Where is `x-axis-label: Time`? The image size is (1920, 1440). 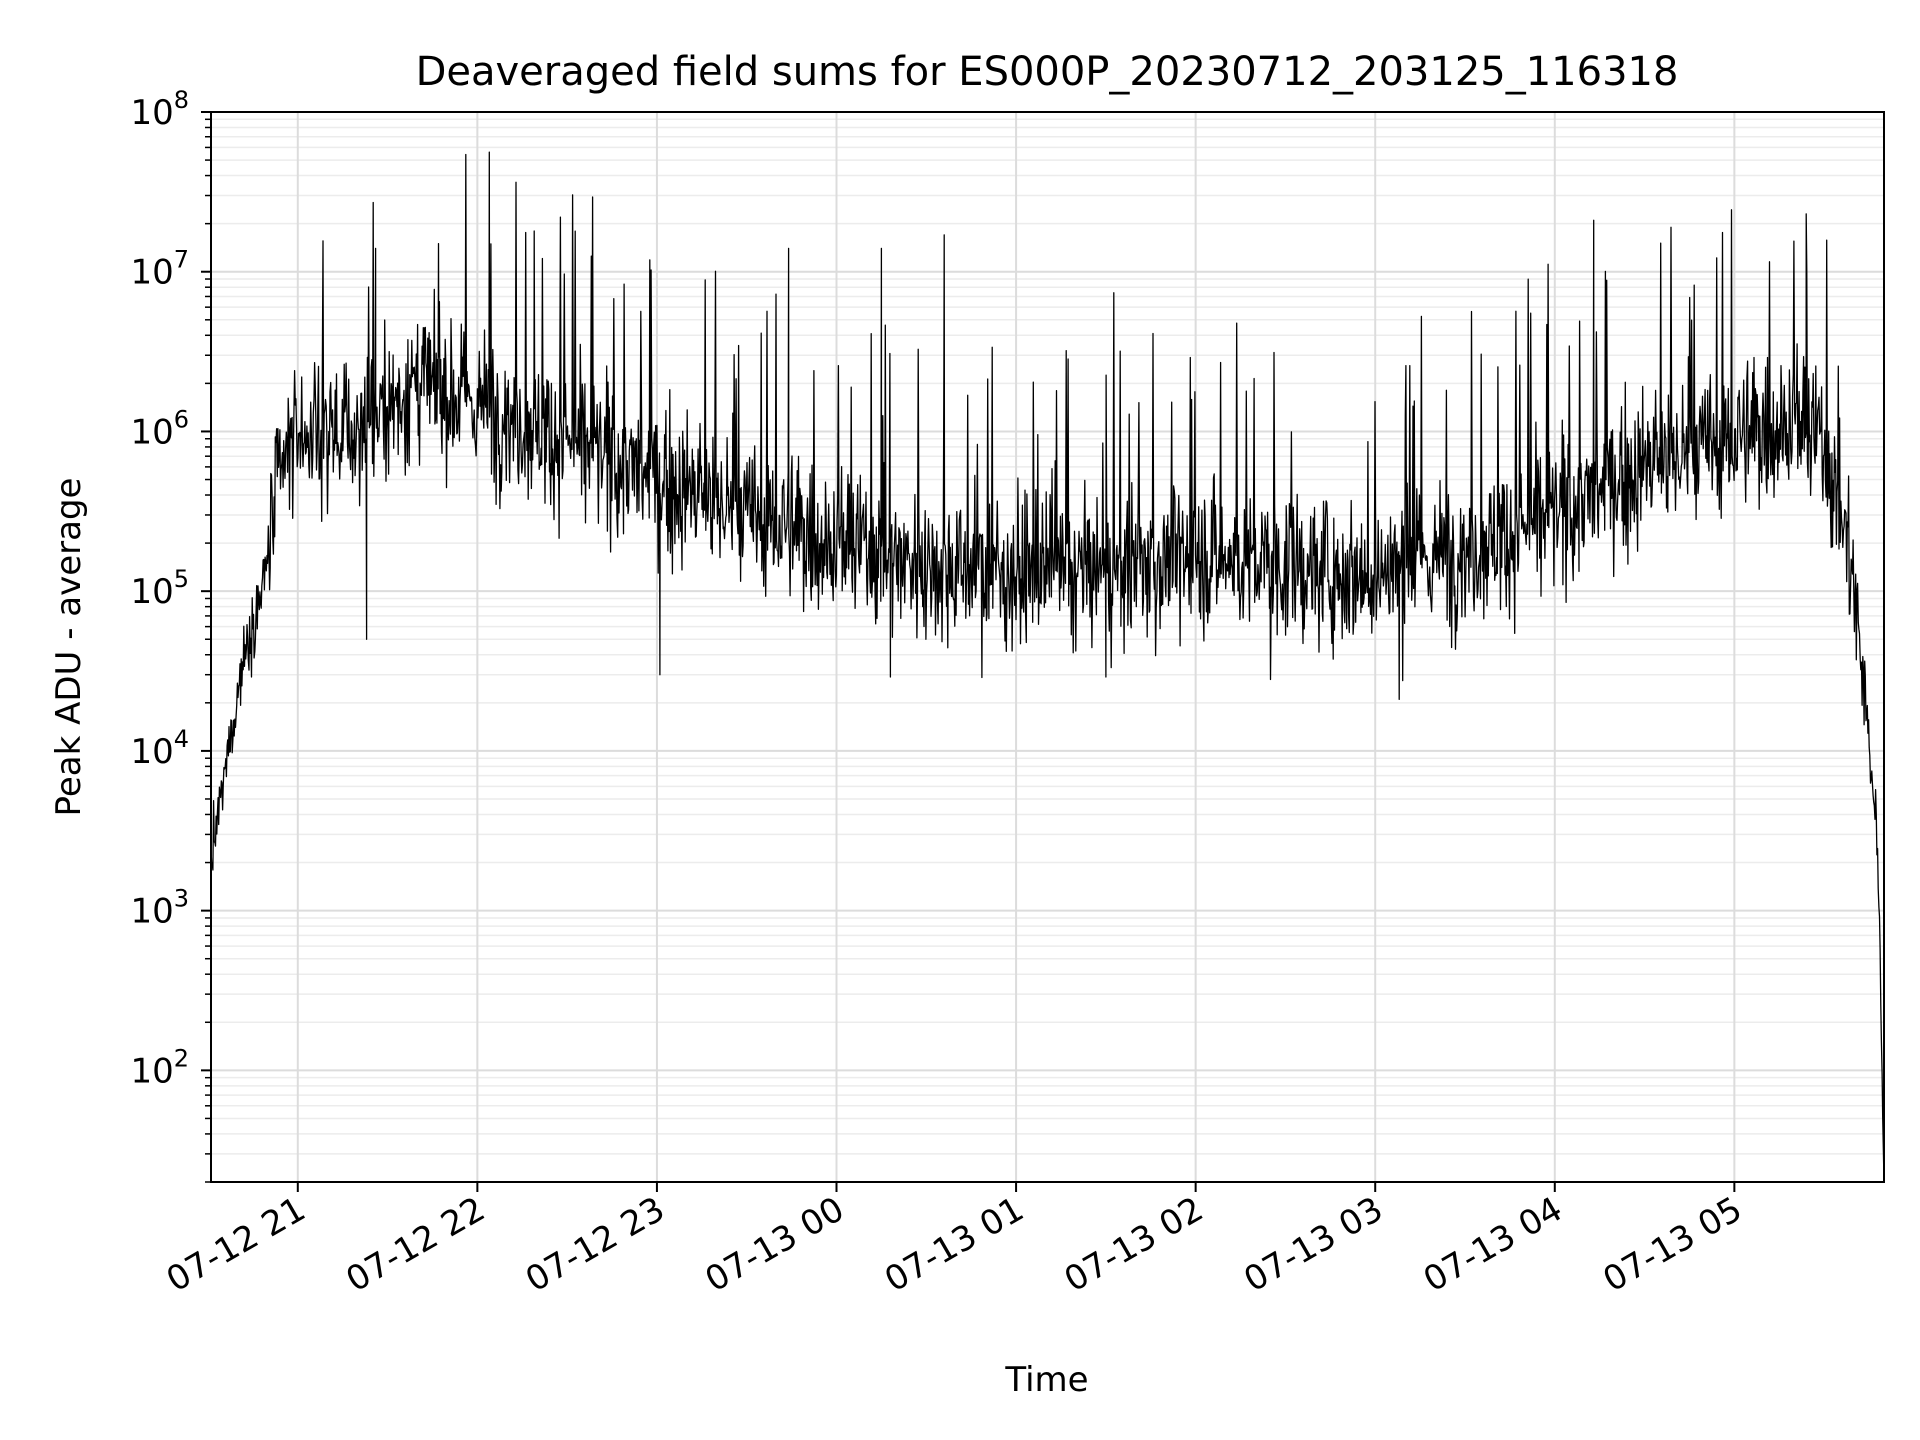 x-axis-label: Time is located at coordinates (1046, 1380).